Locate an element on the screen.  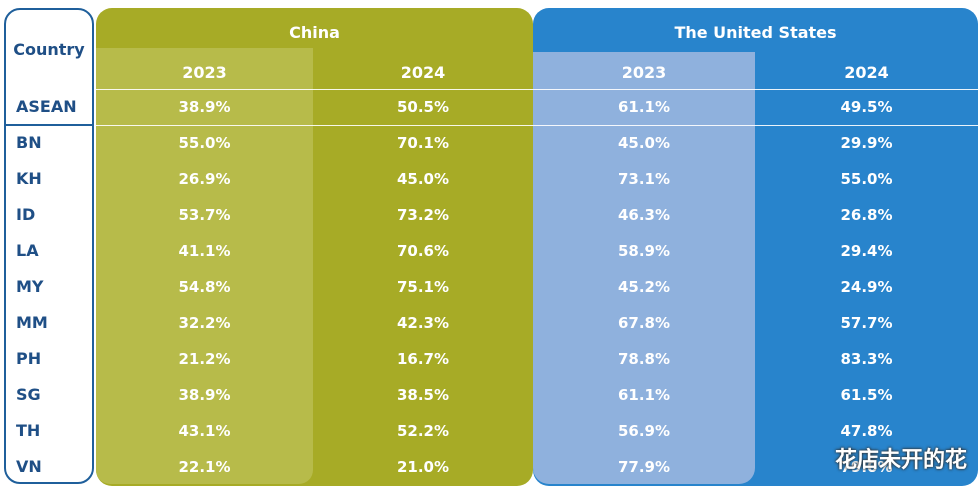
value-cell: 70.1% is located at coordinates (423, 143).